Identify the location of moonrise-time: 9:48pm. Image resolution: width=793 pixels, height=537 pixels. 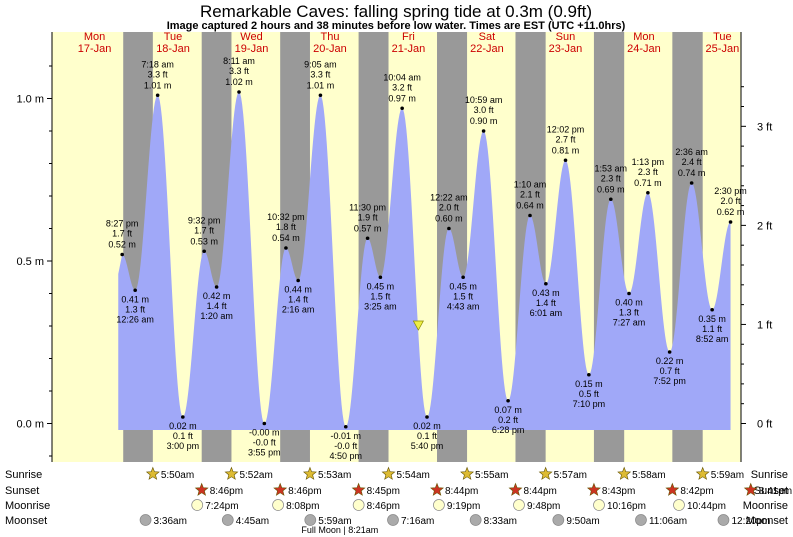
(543, 506).